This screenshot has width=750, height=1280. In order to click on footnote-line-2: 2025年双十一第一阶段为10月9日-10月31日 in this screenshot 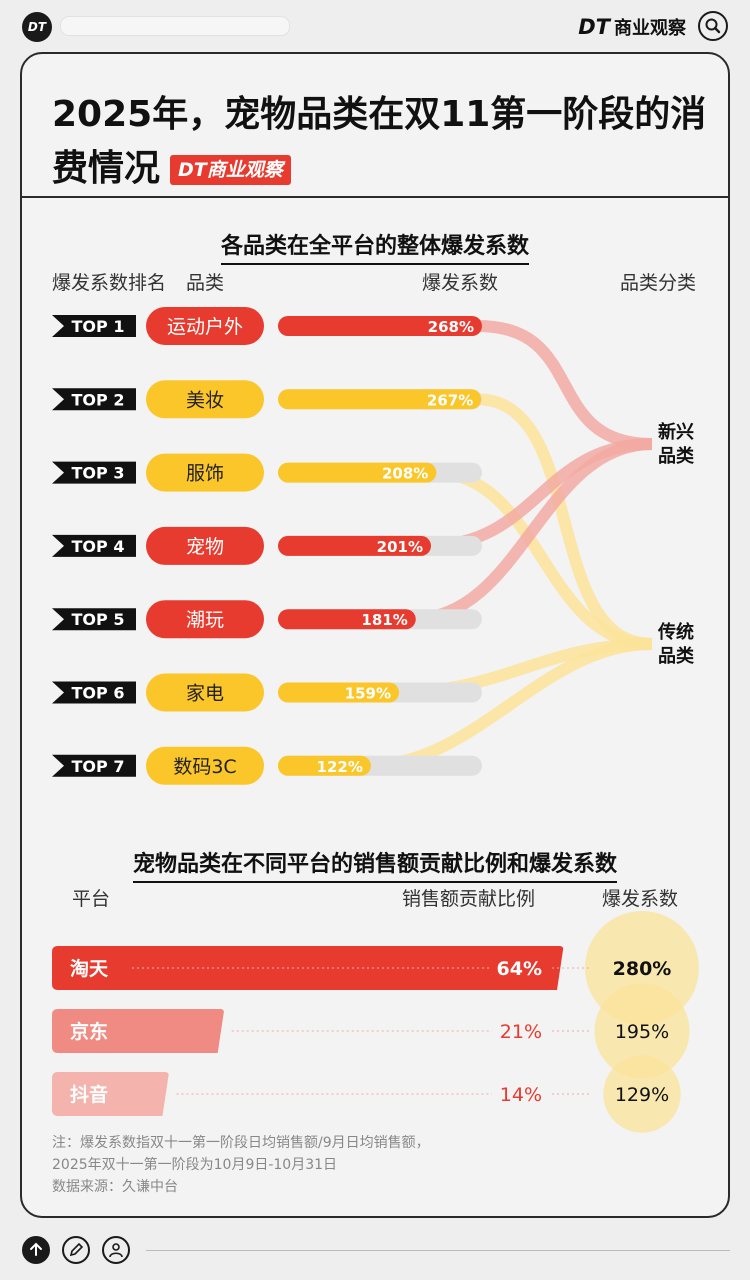, I will do `click(195, 1165)`.